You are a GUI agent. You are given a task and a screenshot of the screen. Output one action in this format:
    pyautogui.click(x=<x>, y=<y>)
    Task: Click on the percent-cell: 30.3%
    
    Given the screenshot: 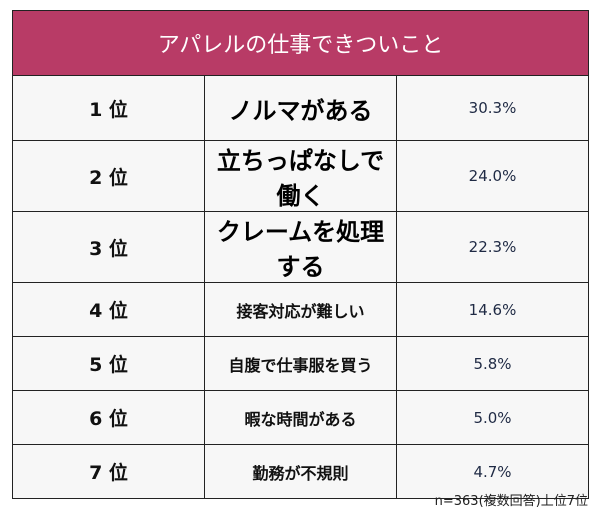 What is the action you would take?
    pyautogui.click(x=492, y=108)
    